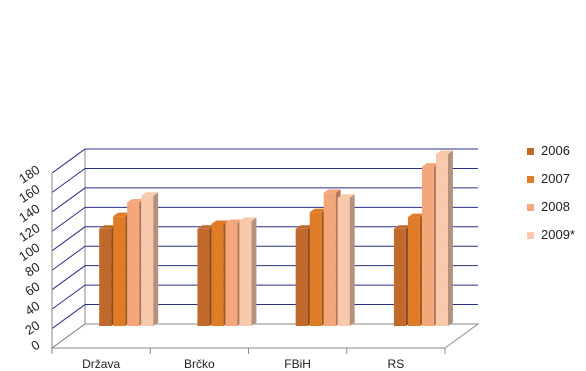  What do you see at coordinates (29, 232) in the screenshot?
I see `y-tick-label-120: 120` at bounding box center [29, 232].